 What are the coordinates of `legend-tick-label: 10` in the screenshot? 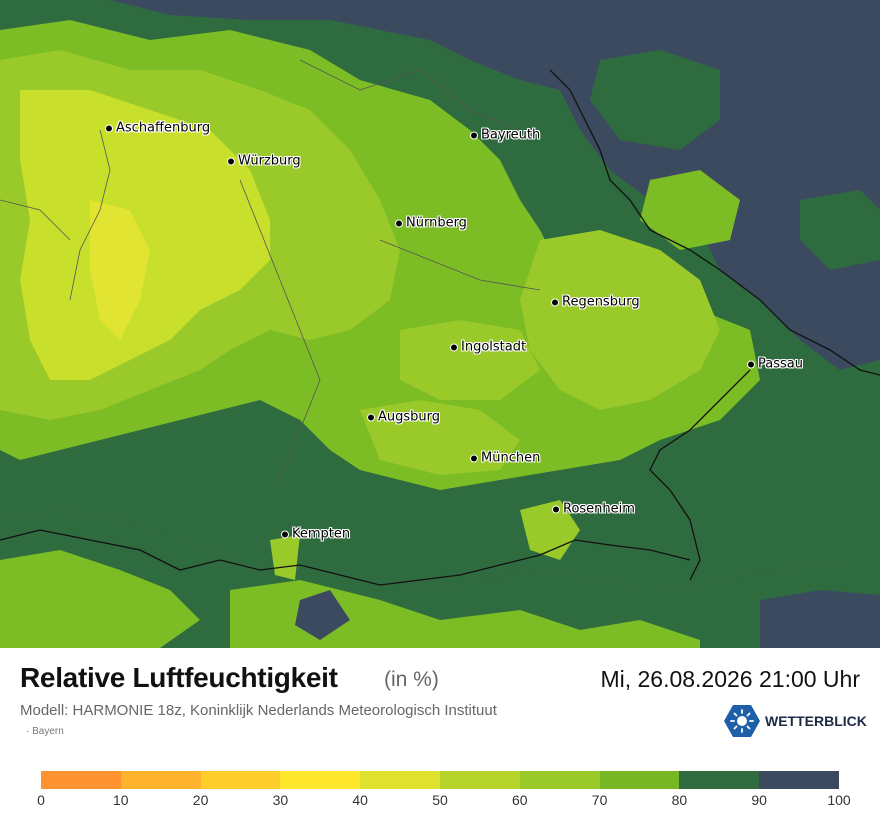 It's located at (121, 800).